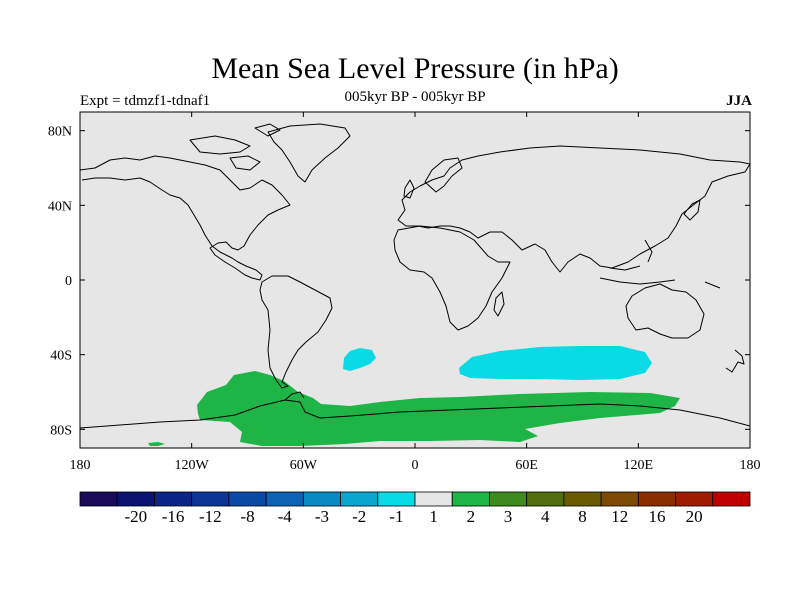  Describe the element at coordinates (359, 516) in the screenshot. I see `colorbar-label: -2` at that location.